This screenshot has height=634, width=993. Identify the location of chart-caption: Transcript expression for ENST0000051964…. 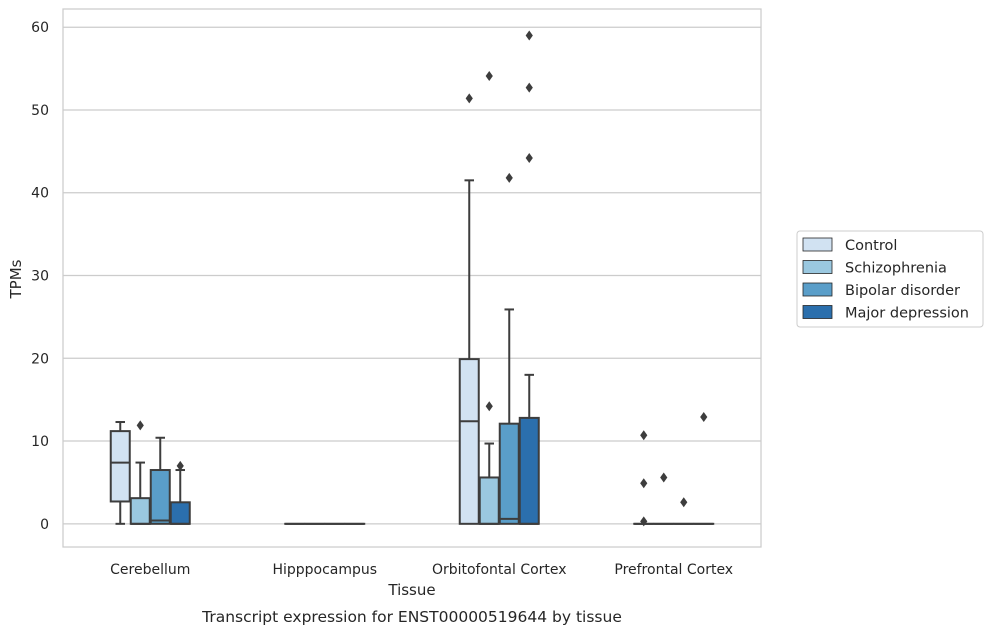
(411, 617).